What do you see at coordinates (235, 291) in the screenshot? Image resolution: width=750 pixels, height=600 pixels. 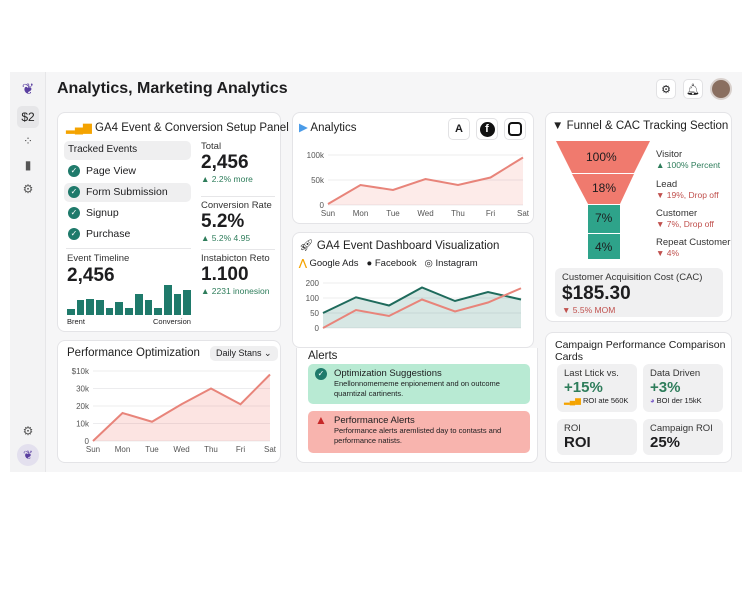 I see `stat-delta: ▲ 2231 inonesion` at bounding box center [235, 291].